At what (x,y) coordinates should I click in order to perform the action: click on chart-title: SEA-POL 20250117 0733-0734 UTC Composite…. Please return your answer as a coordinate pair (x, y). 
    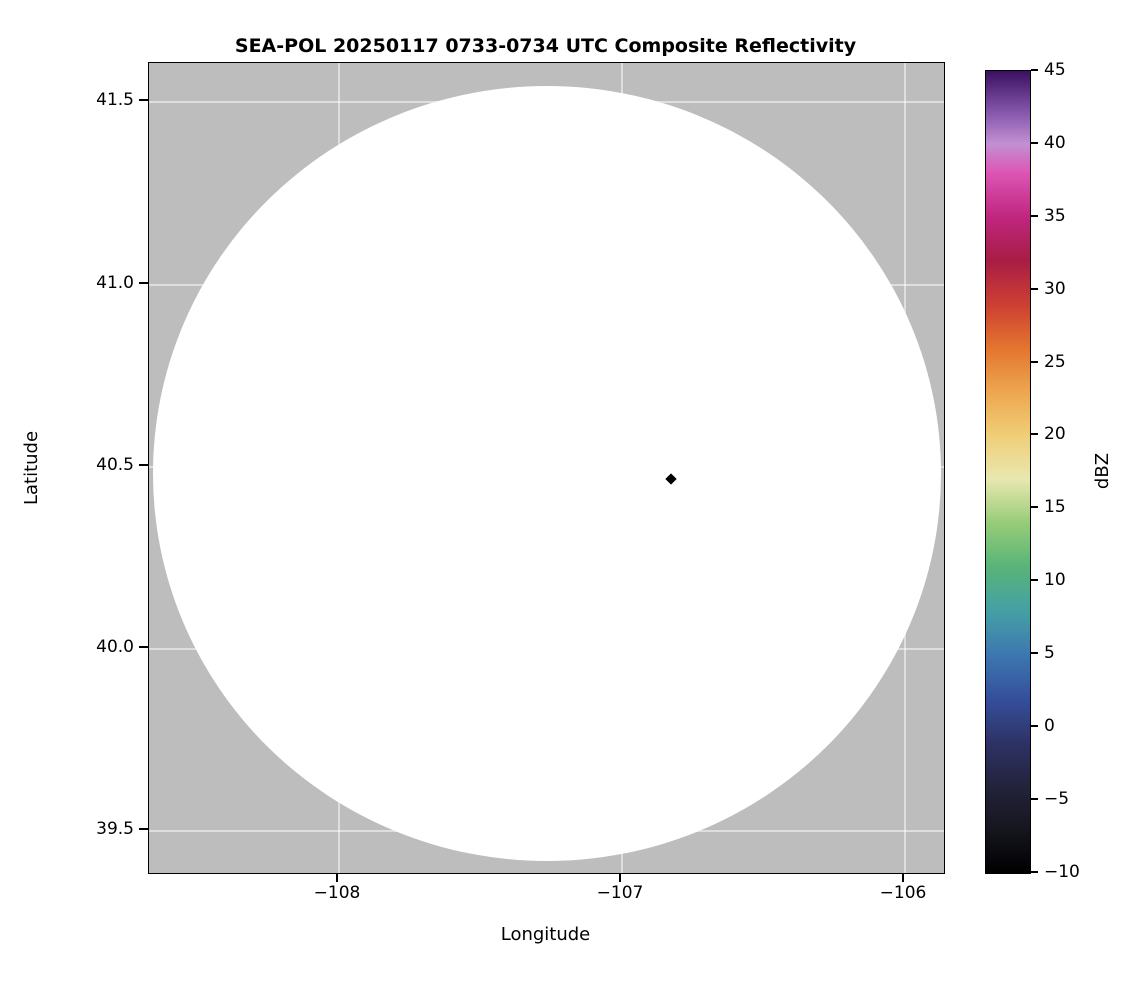
    Looking at the image, I should click on (545, 46).